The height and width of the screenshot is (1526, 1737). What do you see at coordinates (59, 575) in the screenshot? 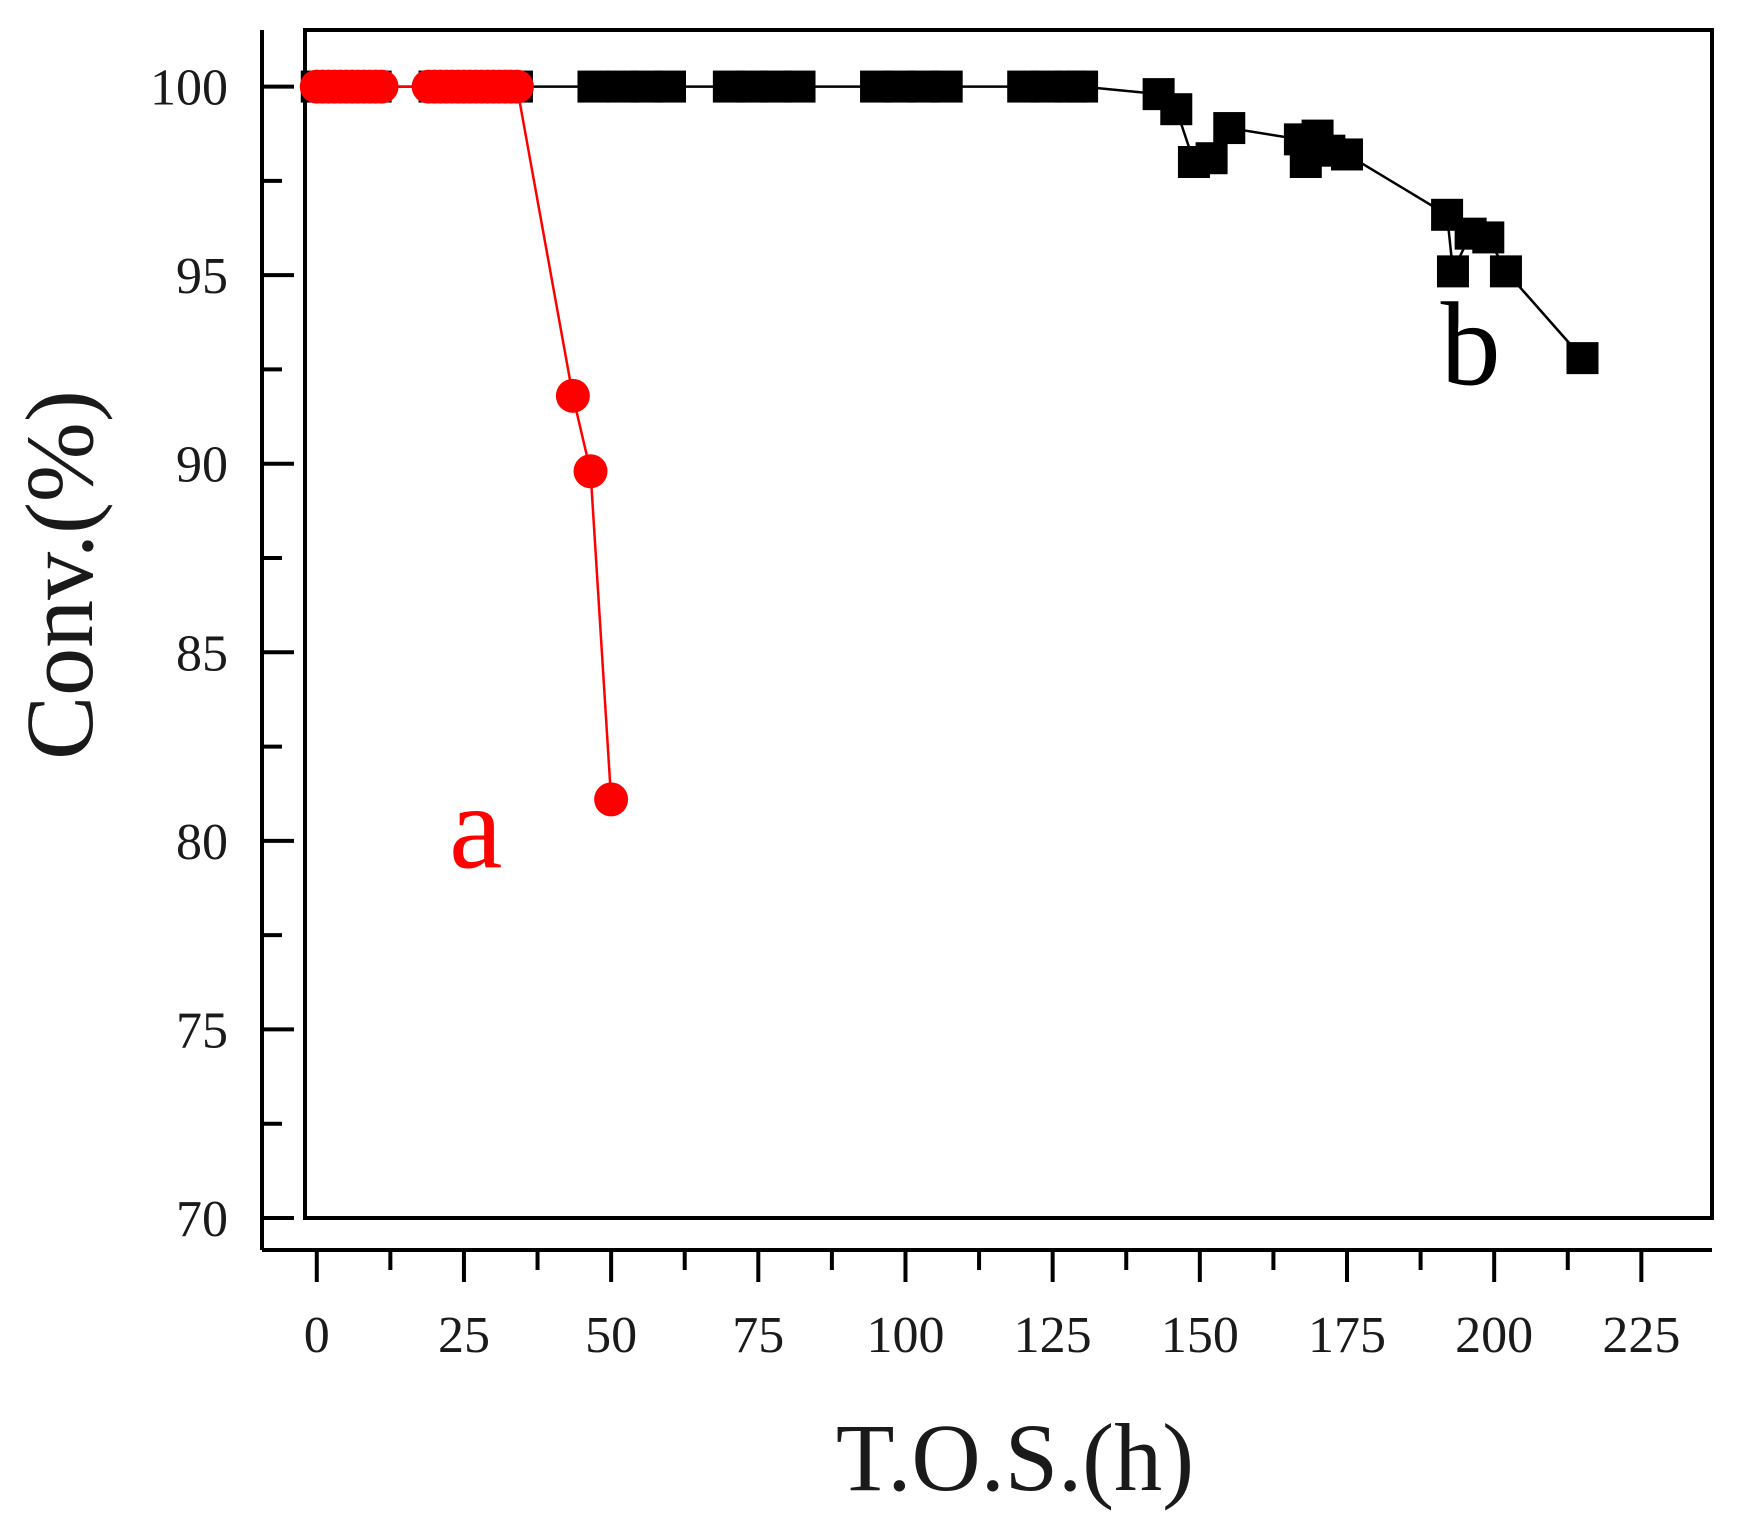
I see `y-axis-title: Conv.(%)` at bounding box center [59, 575].